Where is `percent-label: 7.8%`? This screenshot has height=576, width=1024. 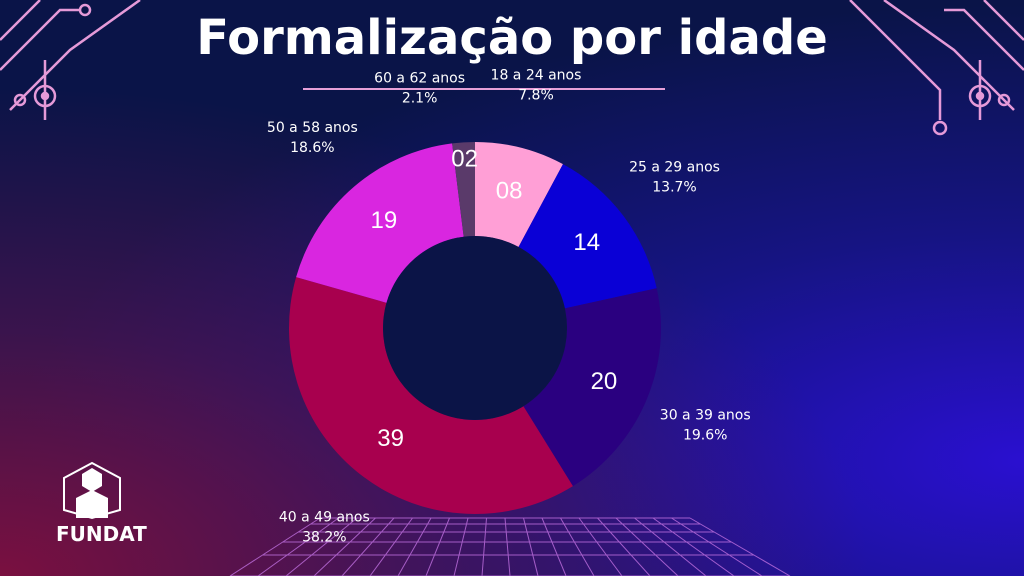
percent-label: 7.8% is located at coordinates (536, 96).